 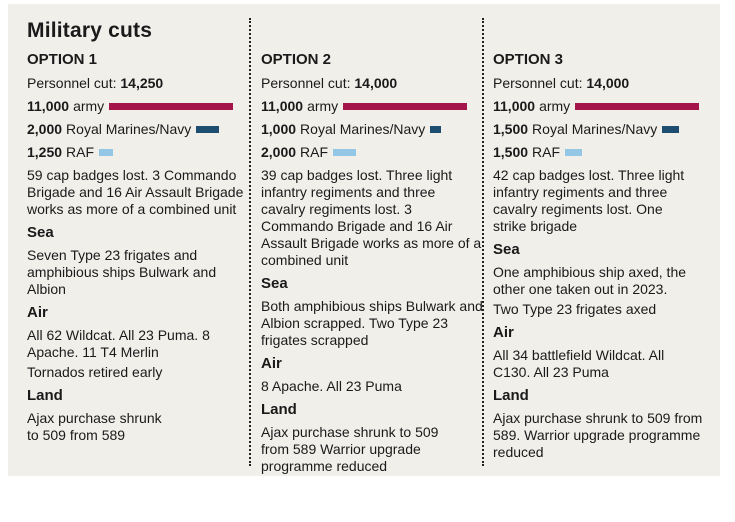 What do you see at coordinates (511, 152) in the screenshot?
I see `raf-value: 1,500` at bounding box center [511, 152].